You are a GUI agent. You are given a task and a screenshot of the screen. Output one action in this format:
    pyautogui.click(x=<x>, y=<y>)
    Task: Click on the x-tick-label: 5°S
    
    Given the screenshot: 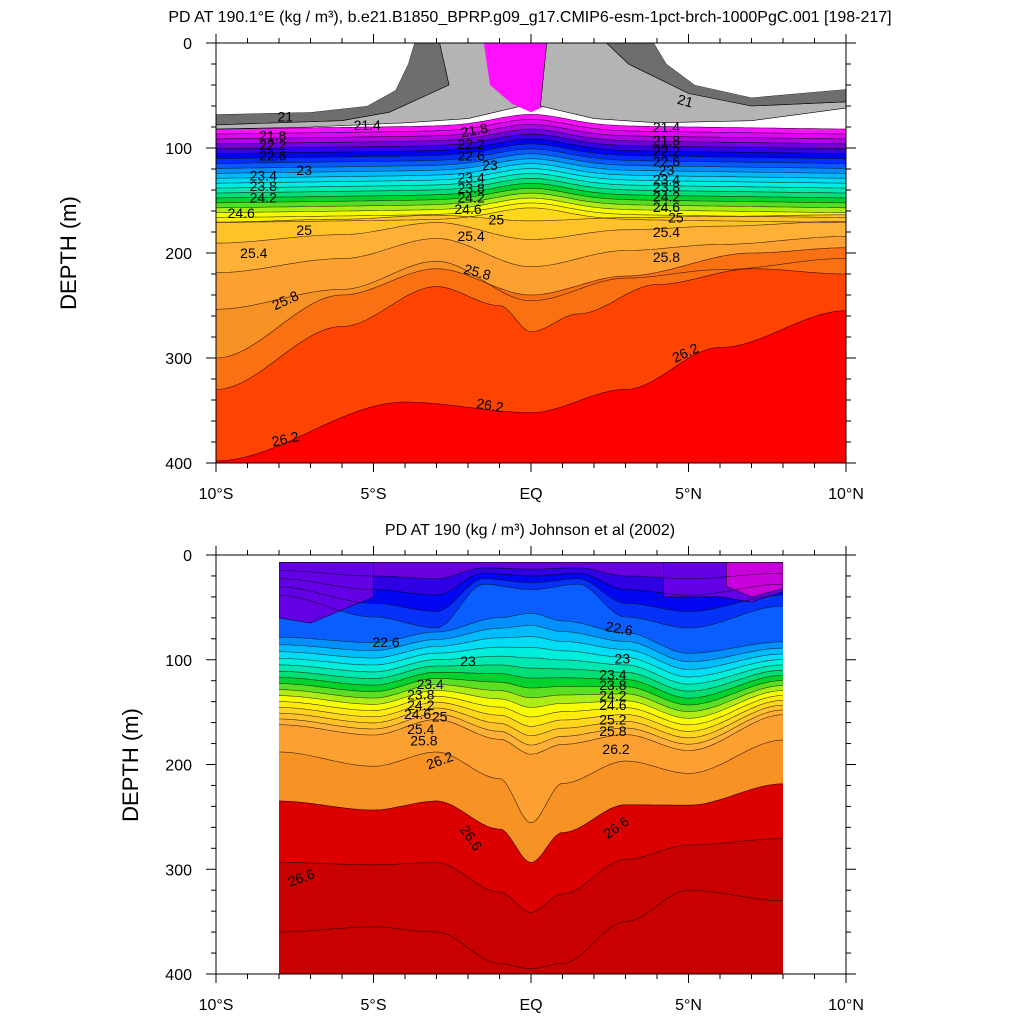 What is the action you would take?
    pyautogui.click(x=374, y=494)
    